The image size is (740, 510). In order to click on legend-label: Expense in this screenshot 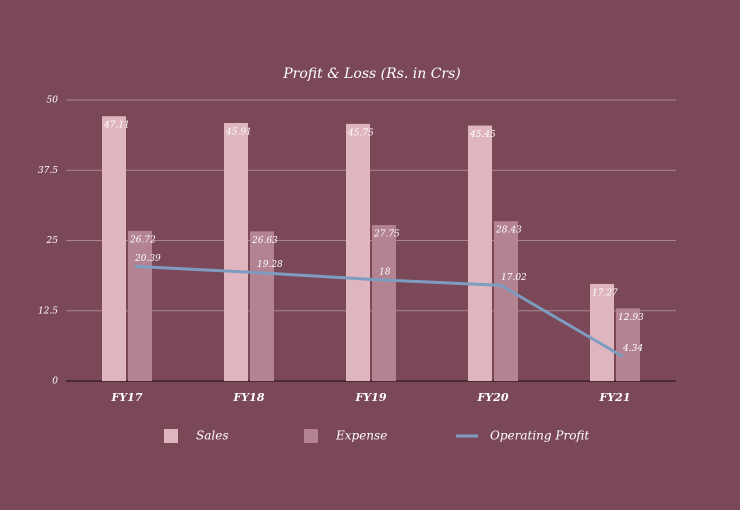, I will do `click(361, 436)`.